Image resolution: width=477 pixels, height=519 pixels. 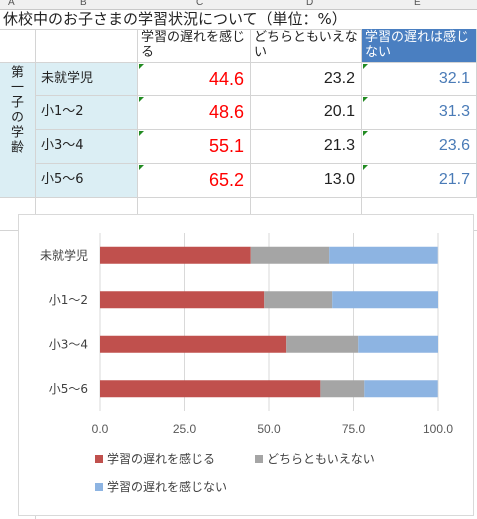 What do you see at coordinates (226, 146) in the screenshot?
I see `value-text: 55.1` at bounding box center [226, 146].